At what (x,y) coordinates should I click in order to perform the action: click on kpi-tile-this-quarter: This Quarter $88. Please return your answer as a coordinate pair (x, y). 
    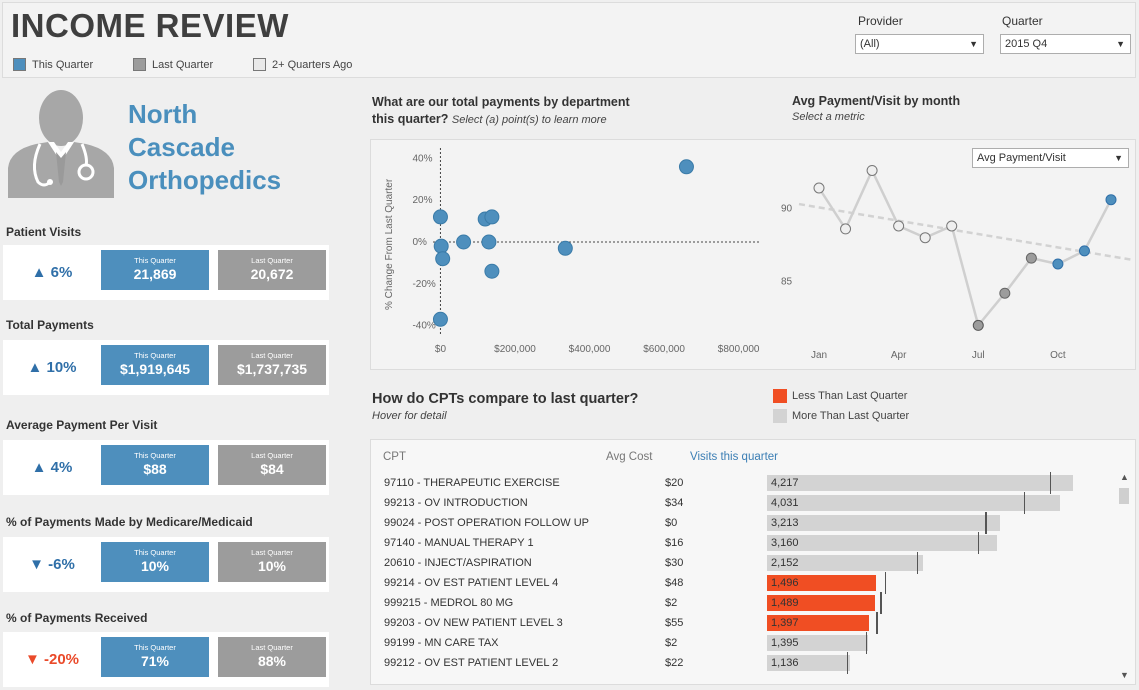
    Looking at the image, I should click on (155, 465).